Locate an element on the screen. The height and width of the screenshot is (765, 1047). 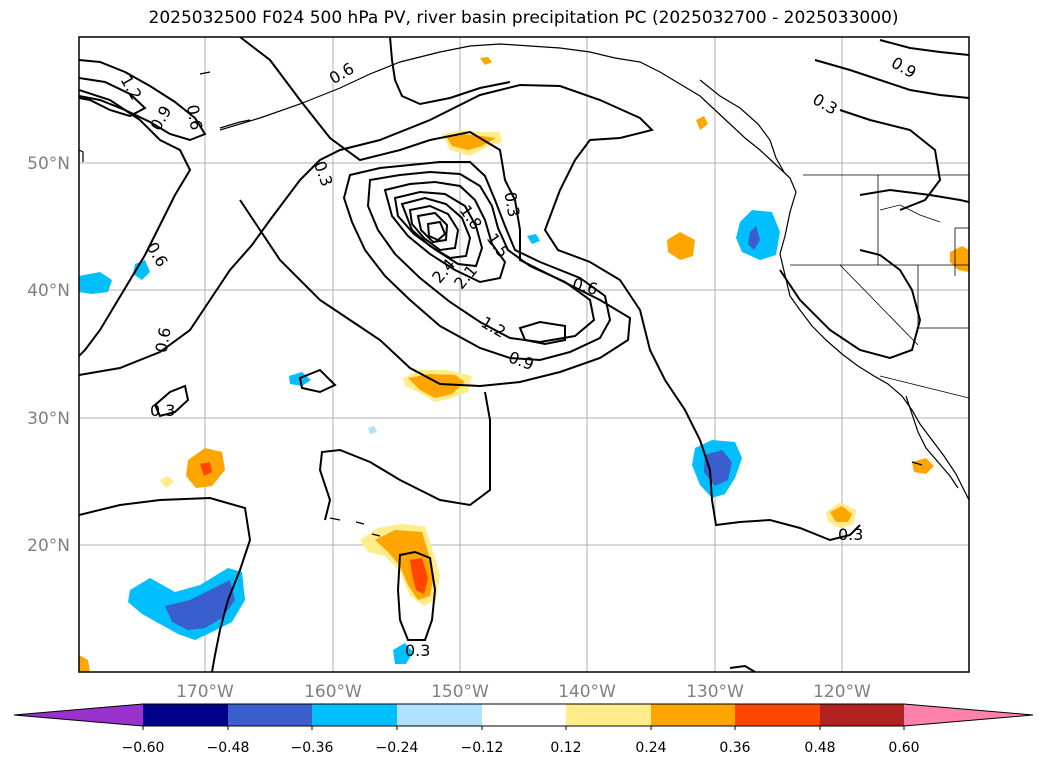
lon-label-170w: 170°W is located at coordinates (205, 692).